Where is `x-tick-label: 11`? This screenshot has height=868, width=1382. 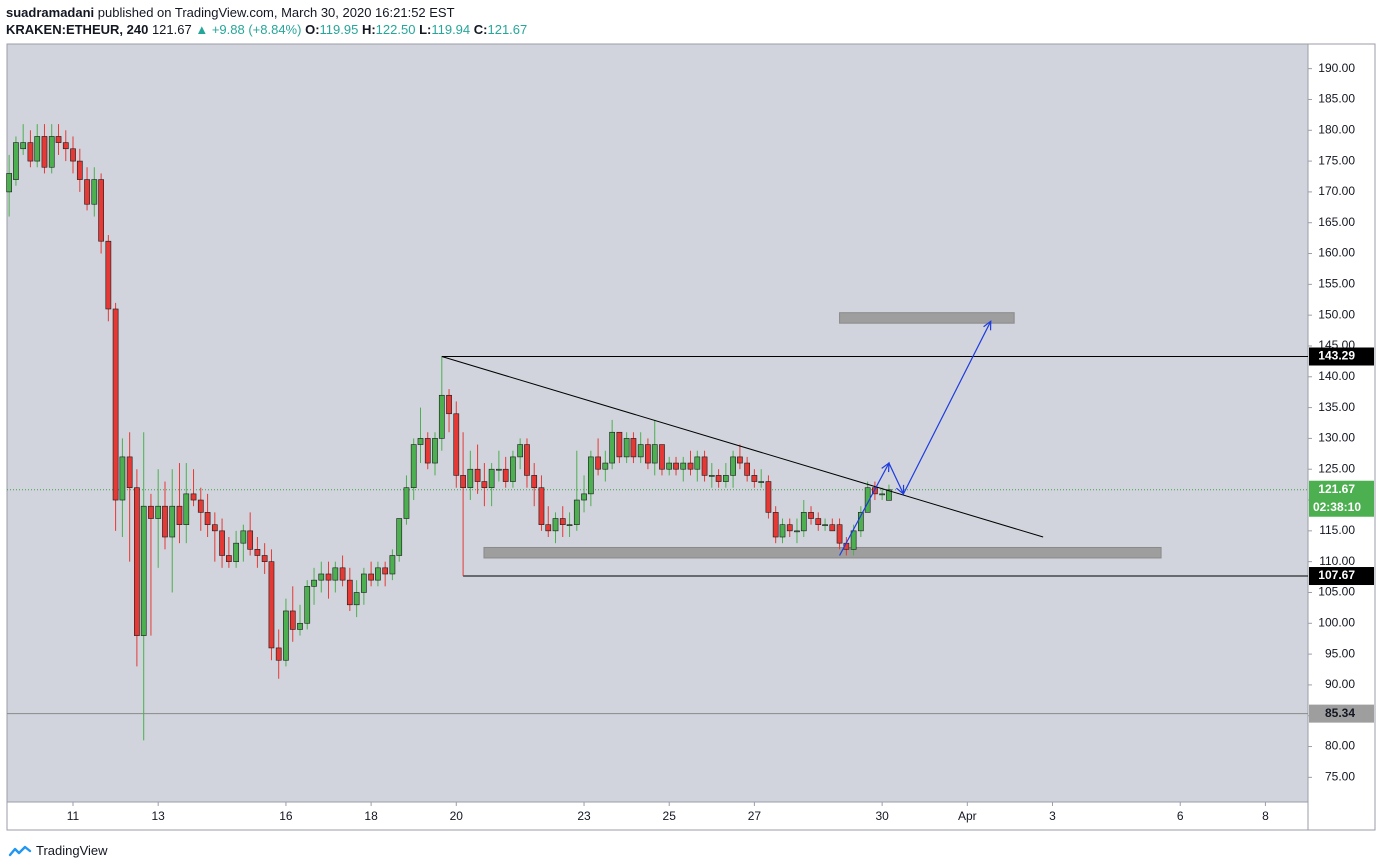
x-tick-label: 11 is located at coordinates (73, 816).